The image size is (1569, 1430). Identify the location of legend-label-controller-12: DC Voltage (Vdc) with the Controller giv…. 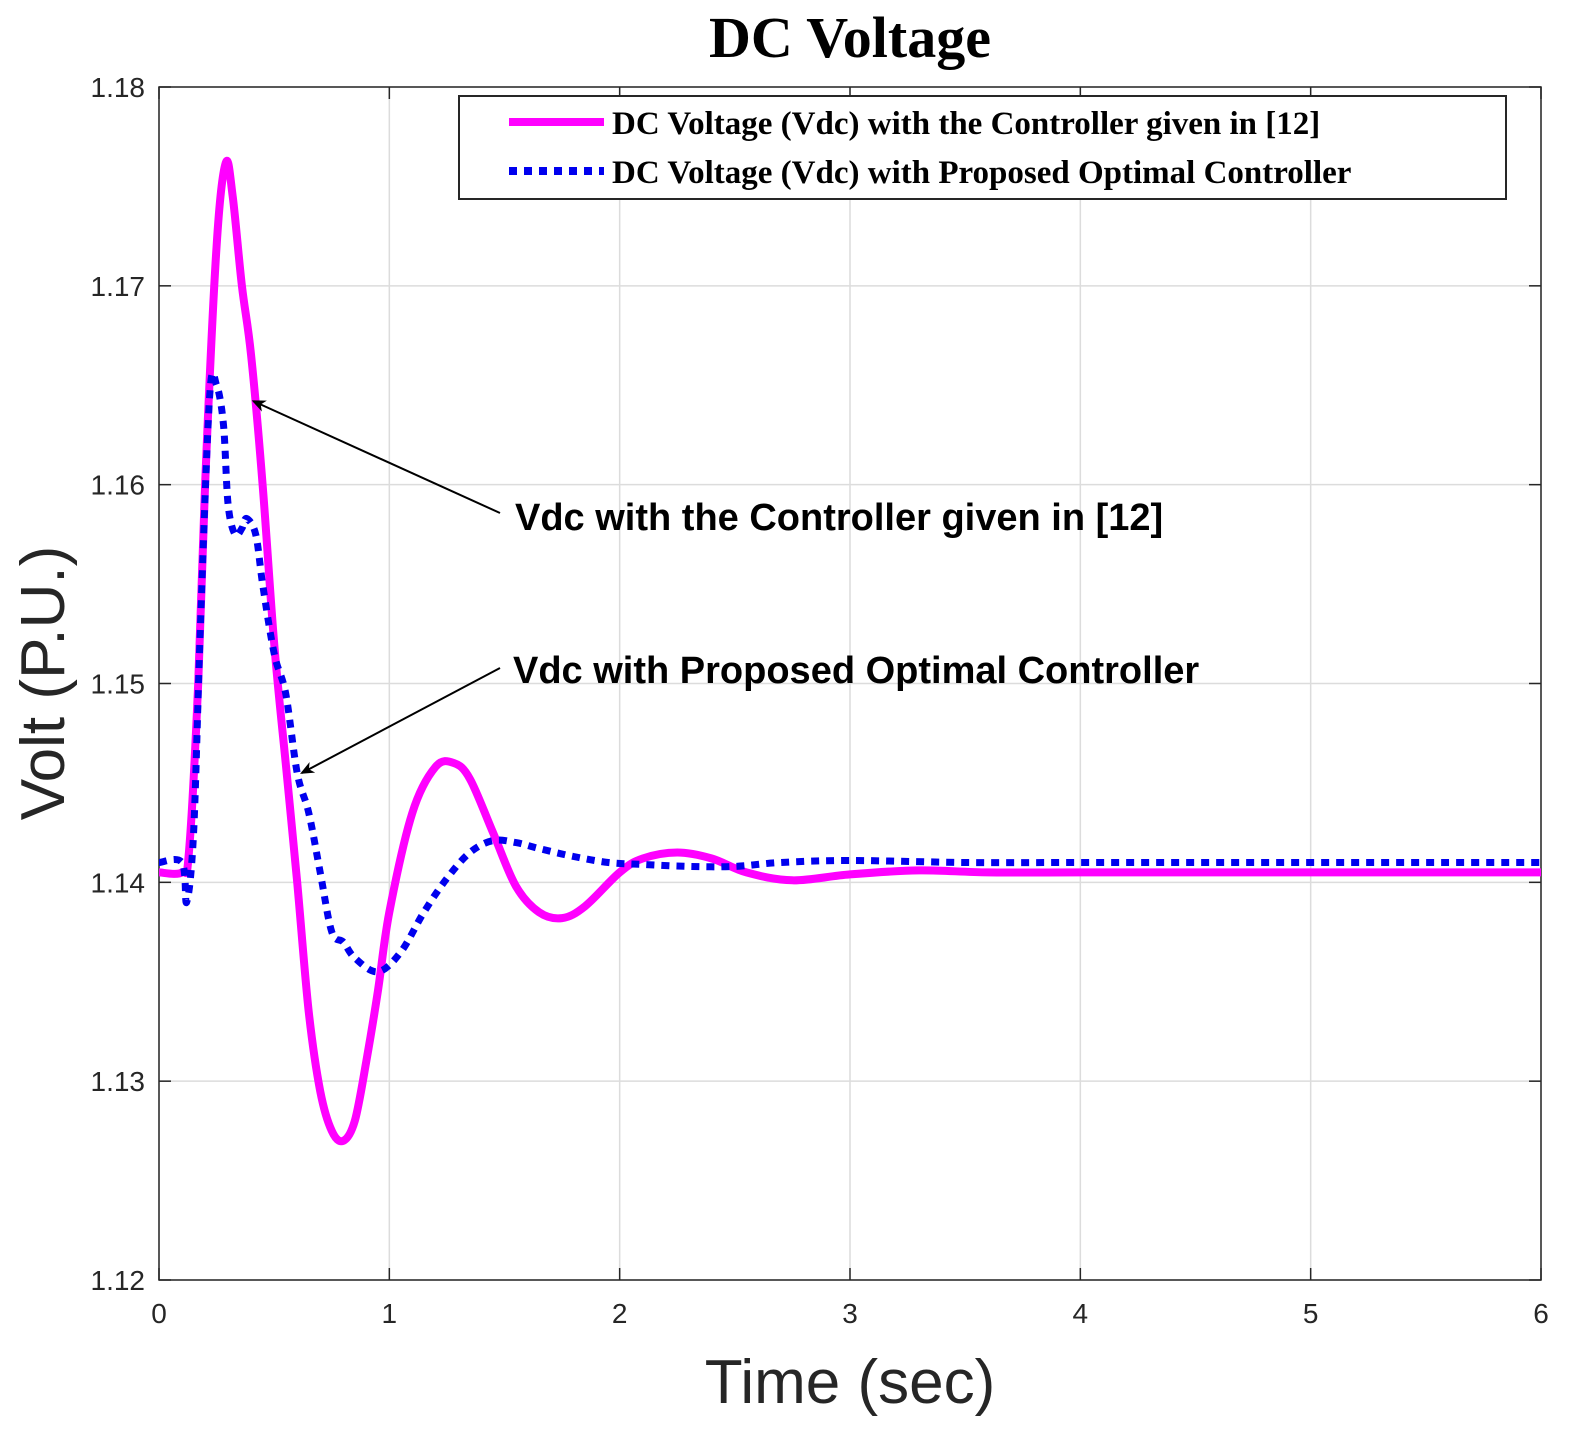
(966, 124).